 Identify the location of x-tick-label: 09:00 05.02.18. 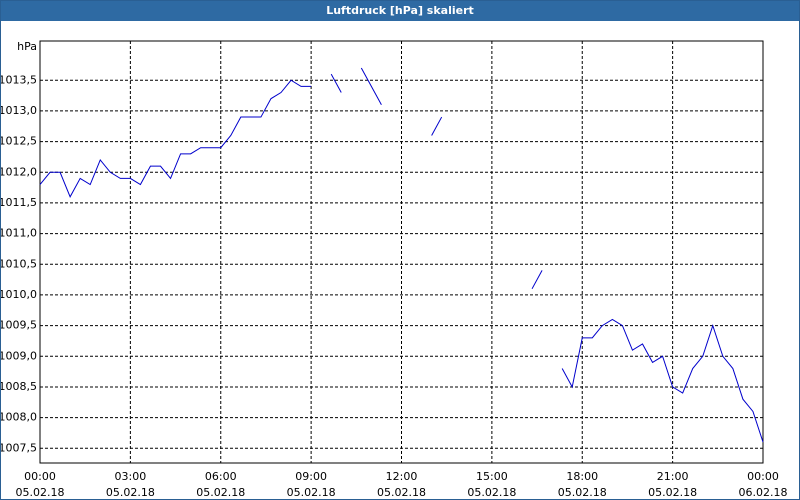
(311, 484).